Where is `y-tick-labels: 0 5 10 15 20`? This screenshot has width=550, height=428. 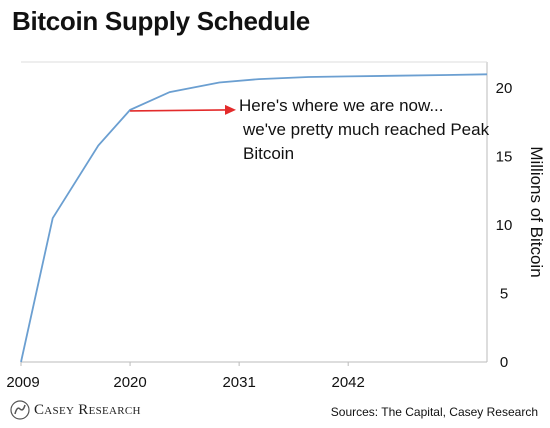 y-tick-labels: 0 5 10 15 20 is located at coordinates (504, 225).